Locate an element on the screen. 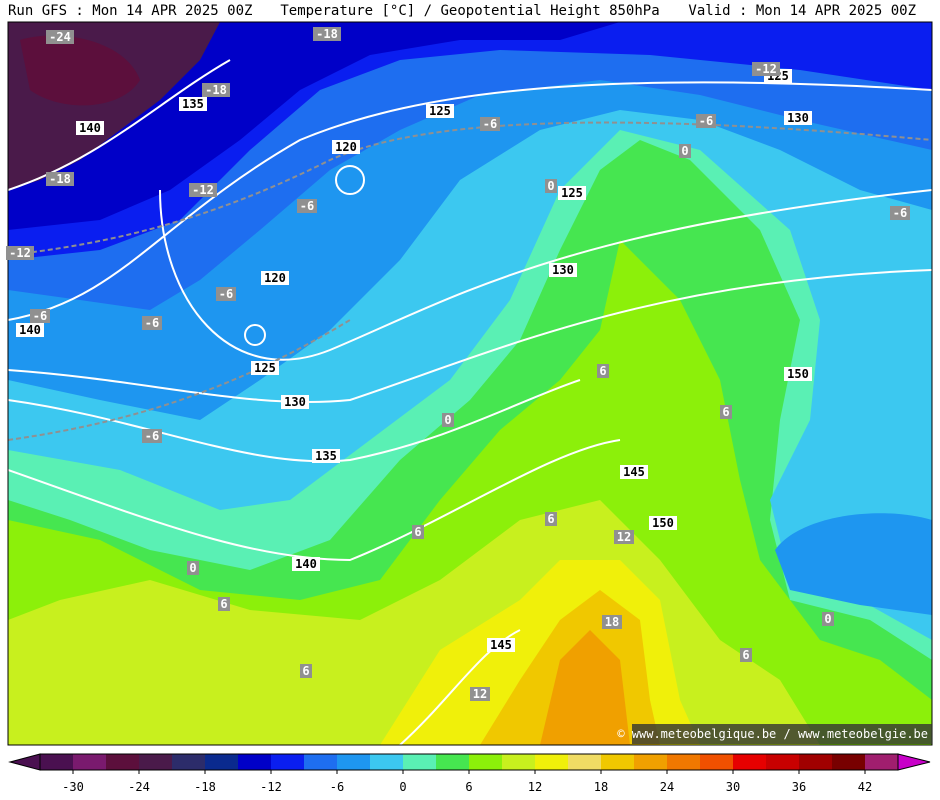 The image size is (940, 800). colorbar-tick-label: 6 is located at coordinates (468, 787).